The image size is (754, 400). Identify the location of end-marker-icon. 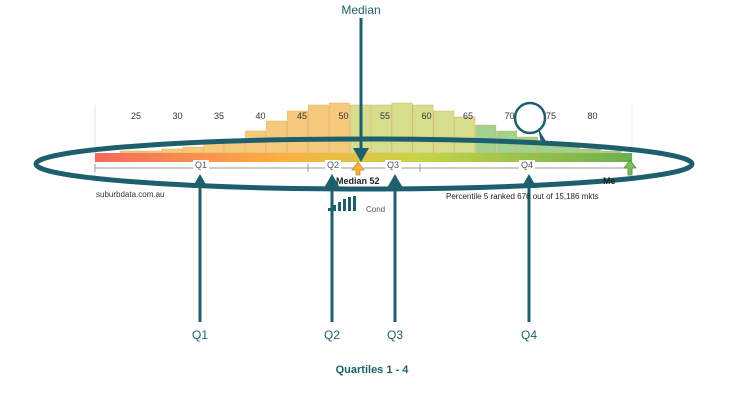
(630, 167).